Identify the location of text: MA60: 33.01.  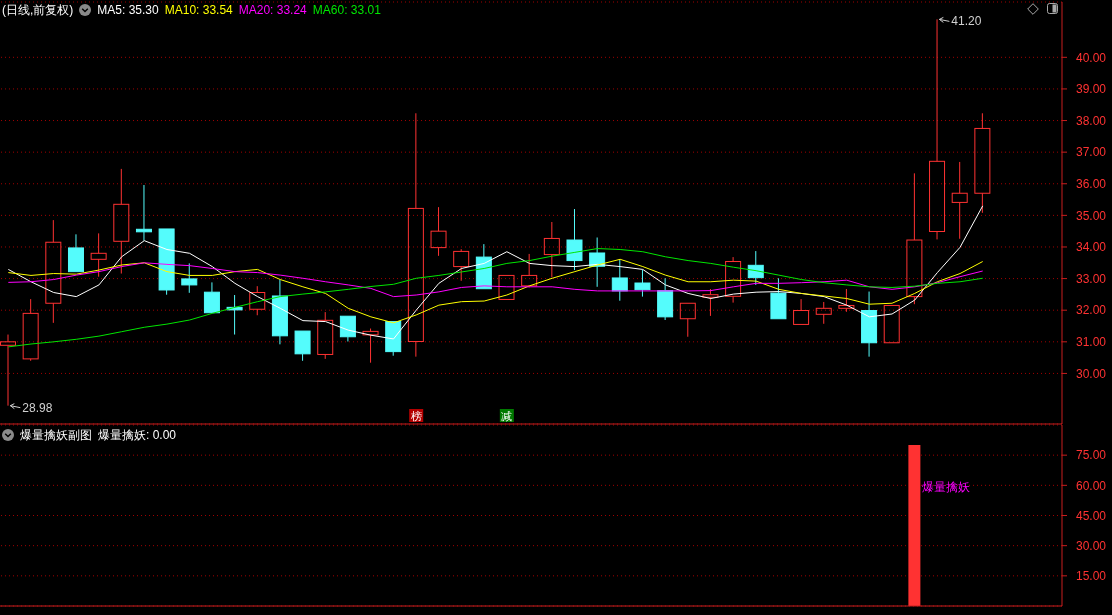
(346, 10).